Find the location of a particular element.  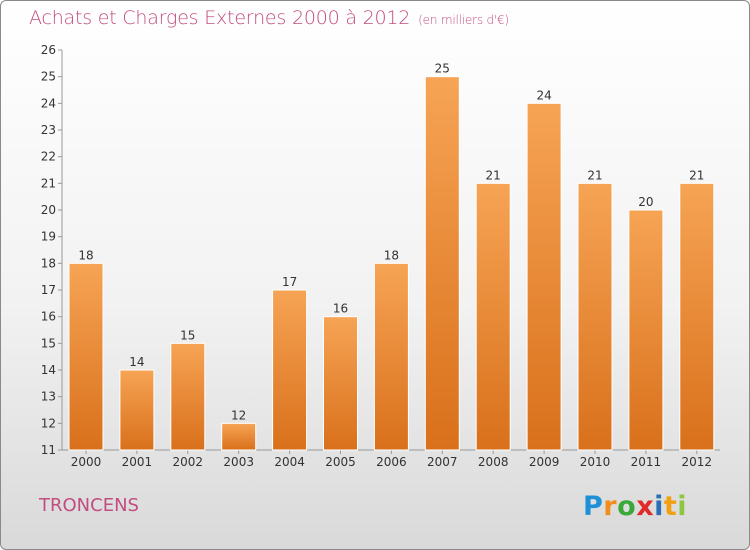

y-tick-label: 25 is located at coordinates (48, 77).